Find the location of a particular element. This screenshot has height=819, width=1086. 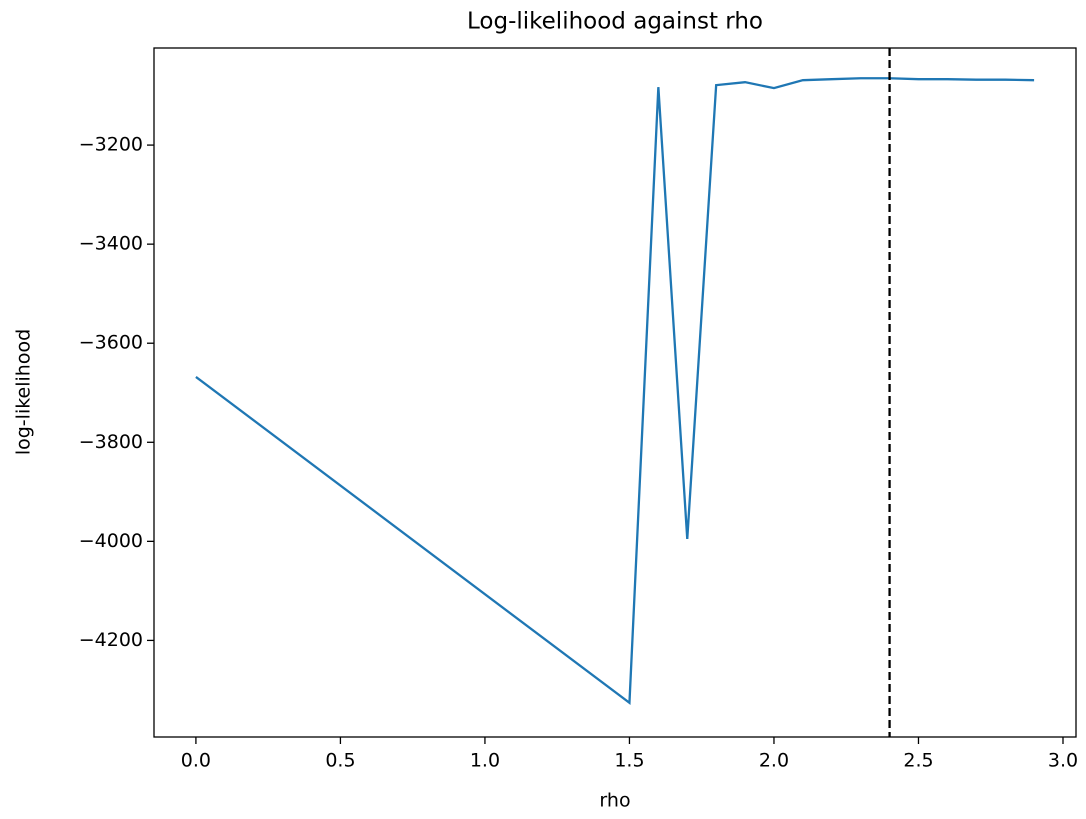

y-tick-label: −3400 is located at coordinates (111, 244).